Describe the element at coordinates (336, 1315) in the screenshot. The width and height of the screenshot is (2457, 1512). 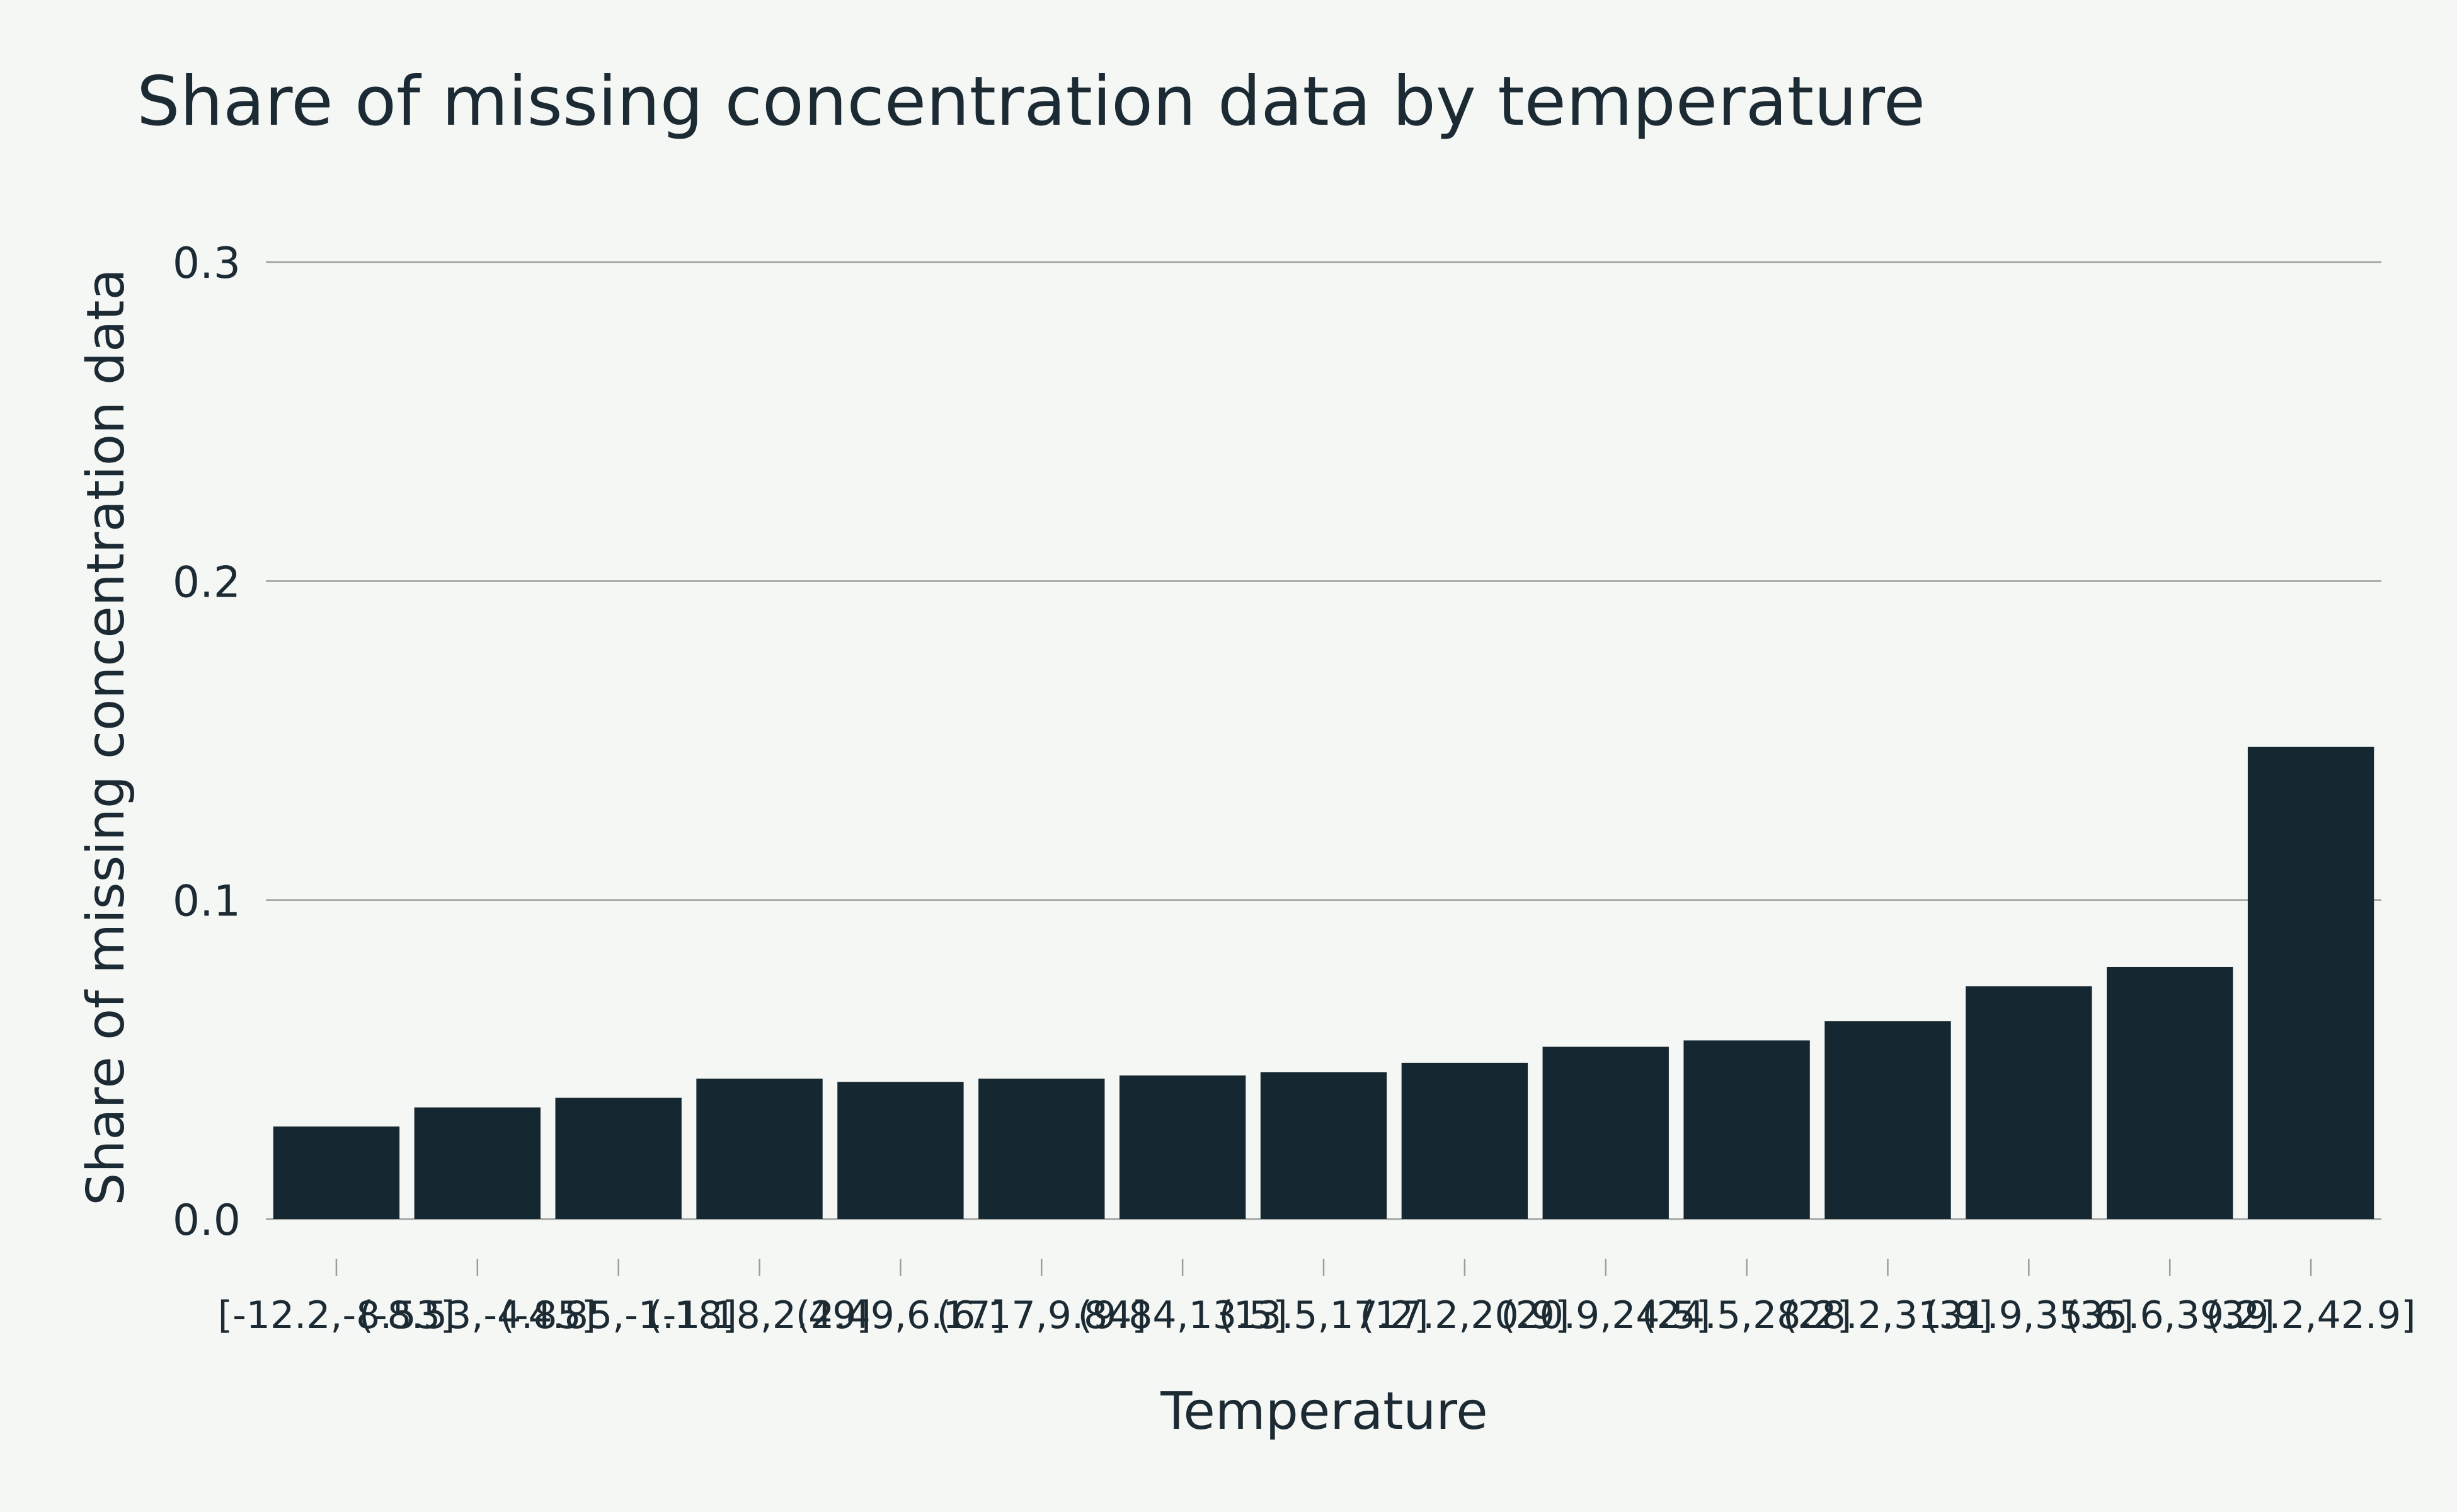
I see `x-tick-label: [-12.2,-8.53]` at that location.